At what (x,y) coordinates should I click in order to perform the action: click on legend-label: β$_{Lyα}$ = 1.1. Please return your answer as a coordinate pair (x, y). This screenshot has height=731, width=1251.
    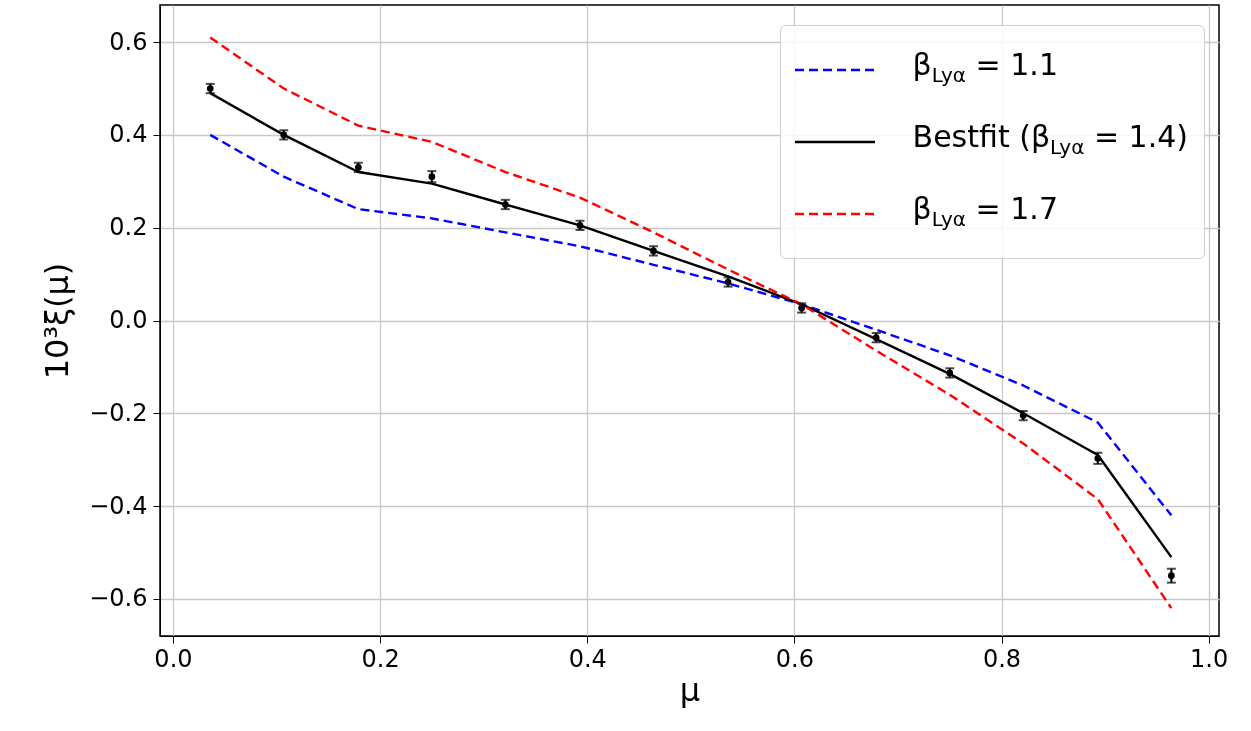
    Looking at the image, I should click on (985, 67).